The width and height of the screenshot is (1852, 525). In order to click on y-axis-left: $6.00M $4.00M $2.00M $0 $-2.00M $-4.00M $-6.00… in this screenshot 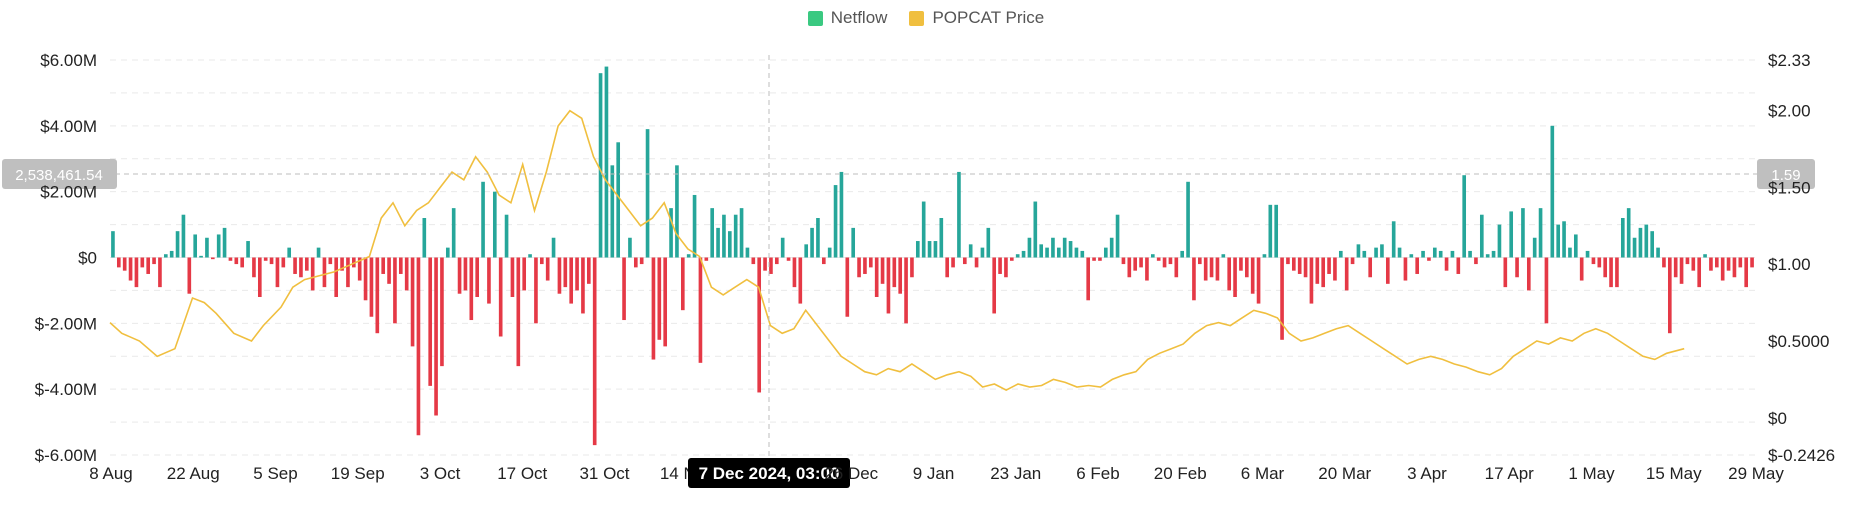, I will do `click(66, 258)`.